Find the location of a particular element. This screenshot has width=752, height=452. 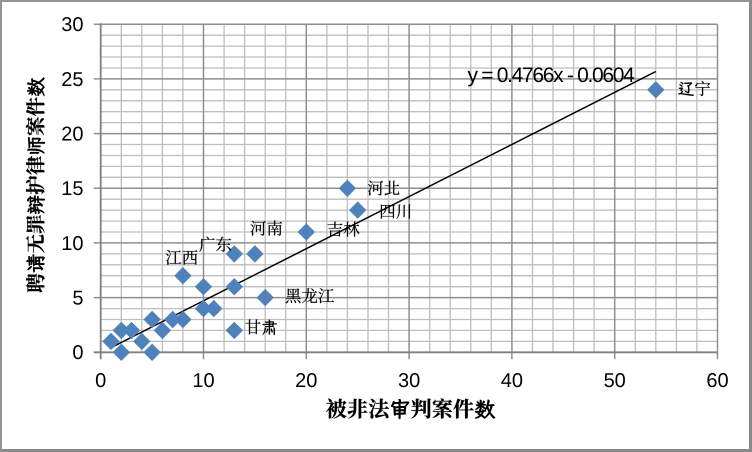

svg-text: 50 is located at coordinates (615, 381).